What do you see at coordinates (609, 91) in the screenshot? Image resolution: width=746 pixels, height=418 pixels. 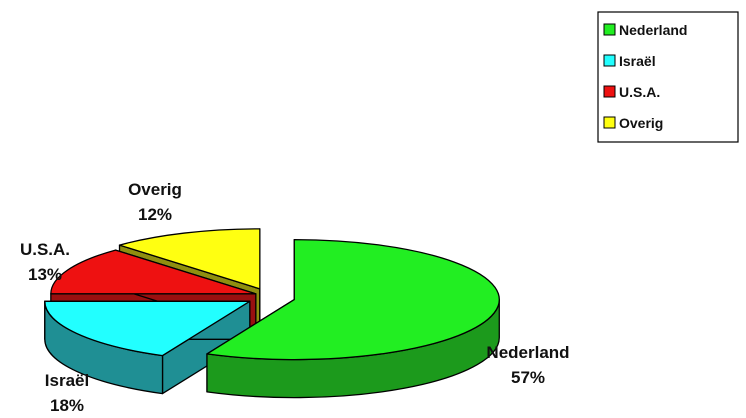 I see `legend-swatch-usa` at bounding box center [609, 91].